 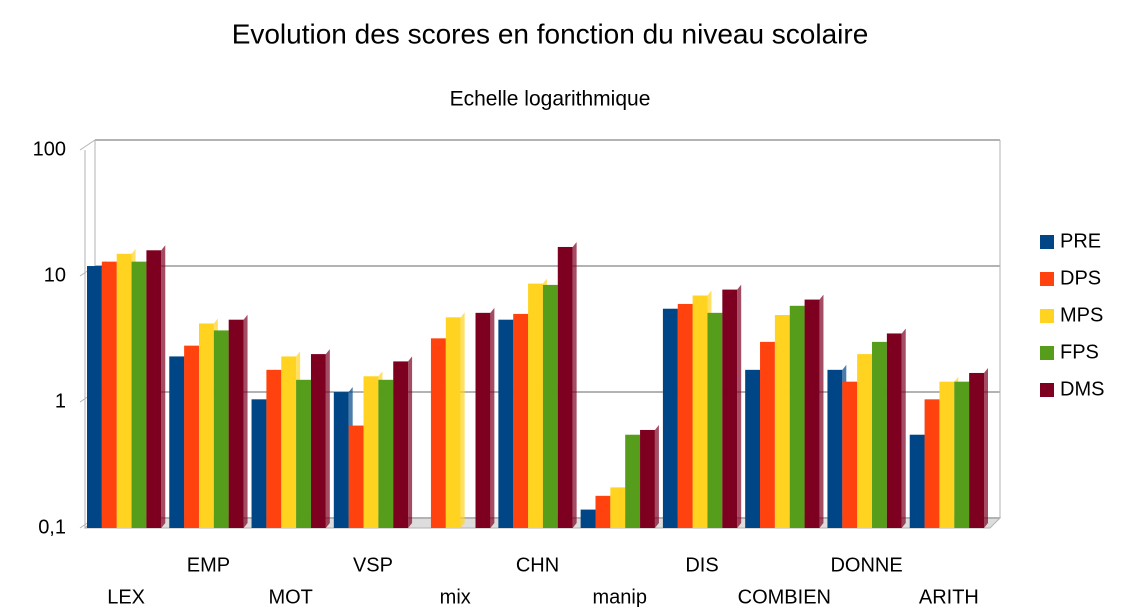 What do you see at coordinates (55, 275) in the screenshot?
I see `y-tick-label: 10` at bounding box center [55, 275].